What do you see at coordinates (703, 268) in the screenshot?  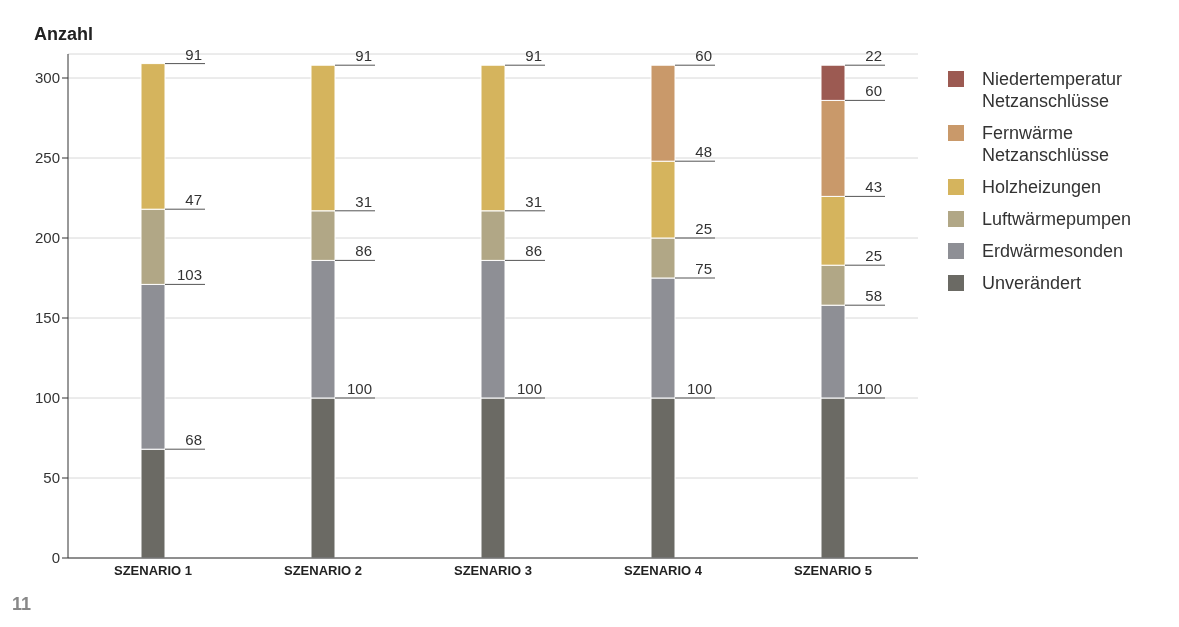 I see `data-label: 75` at bounding box center [703, 268].